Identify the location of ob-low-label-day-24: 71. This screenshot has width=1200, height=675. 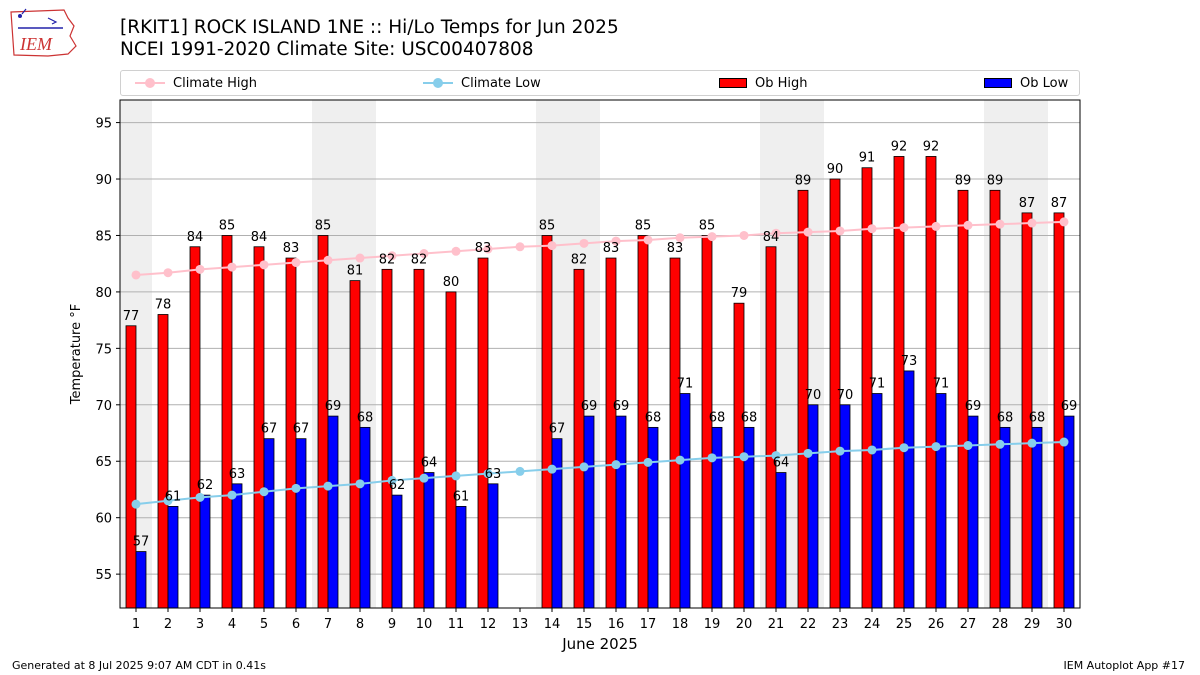
(877, 384).